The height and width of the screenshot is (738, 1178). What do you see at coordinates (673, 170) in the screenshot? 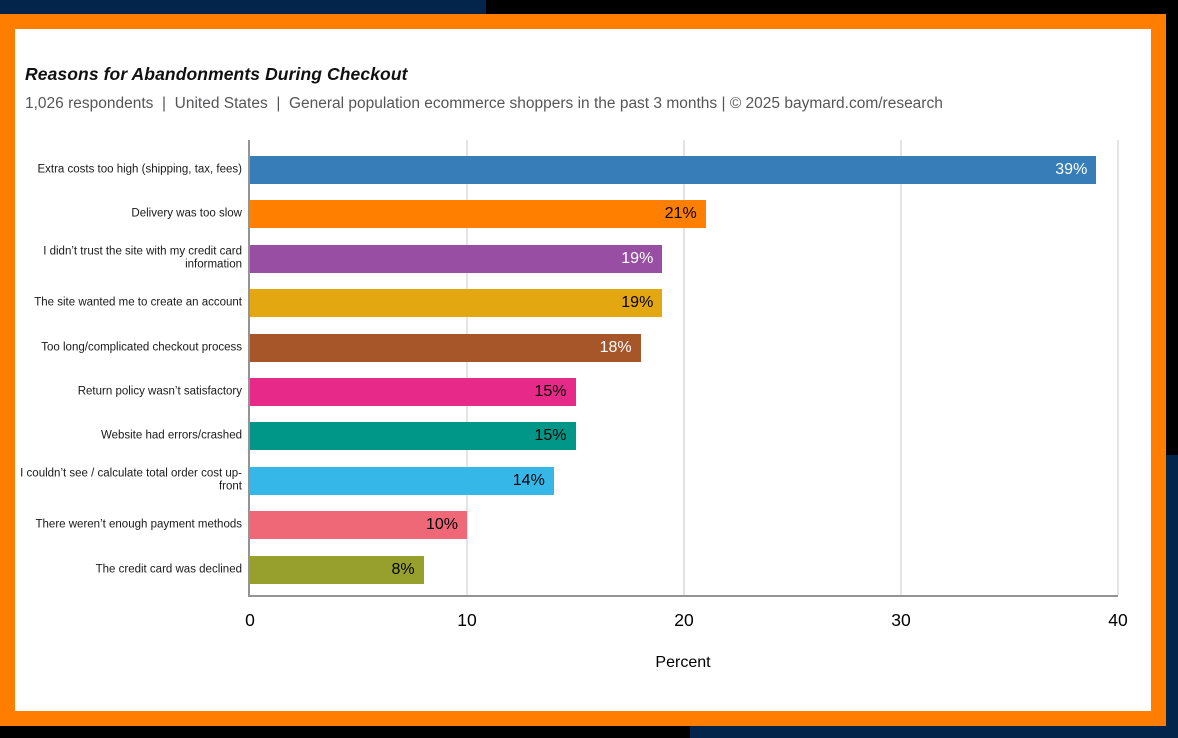
I see `bar: 39%` at bounding box center [673, 170].